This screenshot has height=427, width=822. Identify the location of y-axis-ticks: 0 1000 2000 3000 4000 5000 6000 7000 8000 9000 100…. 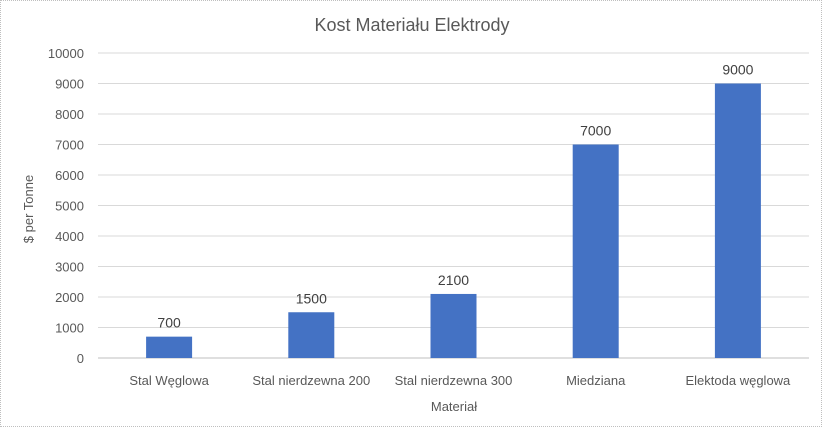
(66, 206).